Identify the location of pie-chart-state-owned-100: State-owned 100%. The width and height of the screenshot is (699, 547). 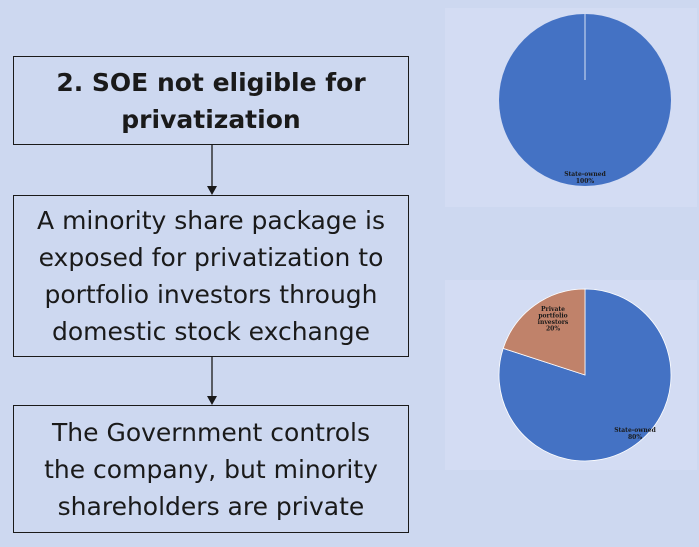
(585, 100).